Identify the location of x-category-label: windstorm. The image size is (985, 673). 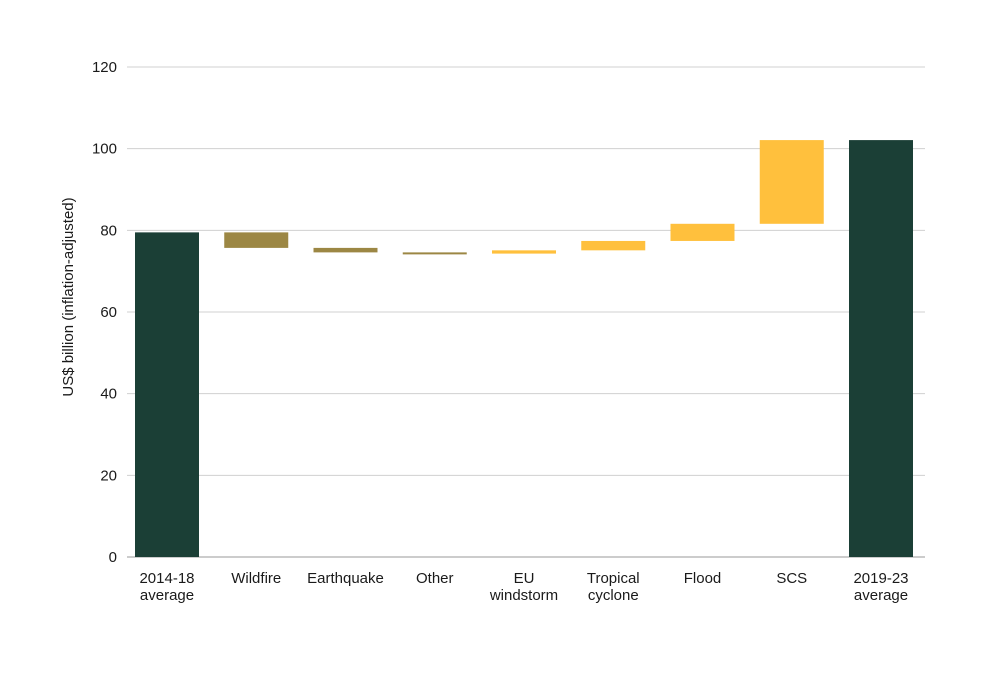
(523, 595).